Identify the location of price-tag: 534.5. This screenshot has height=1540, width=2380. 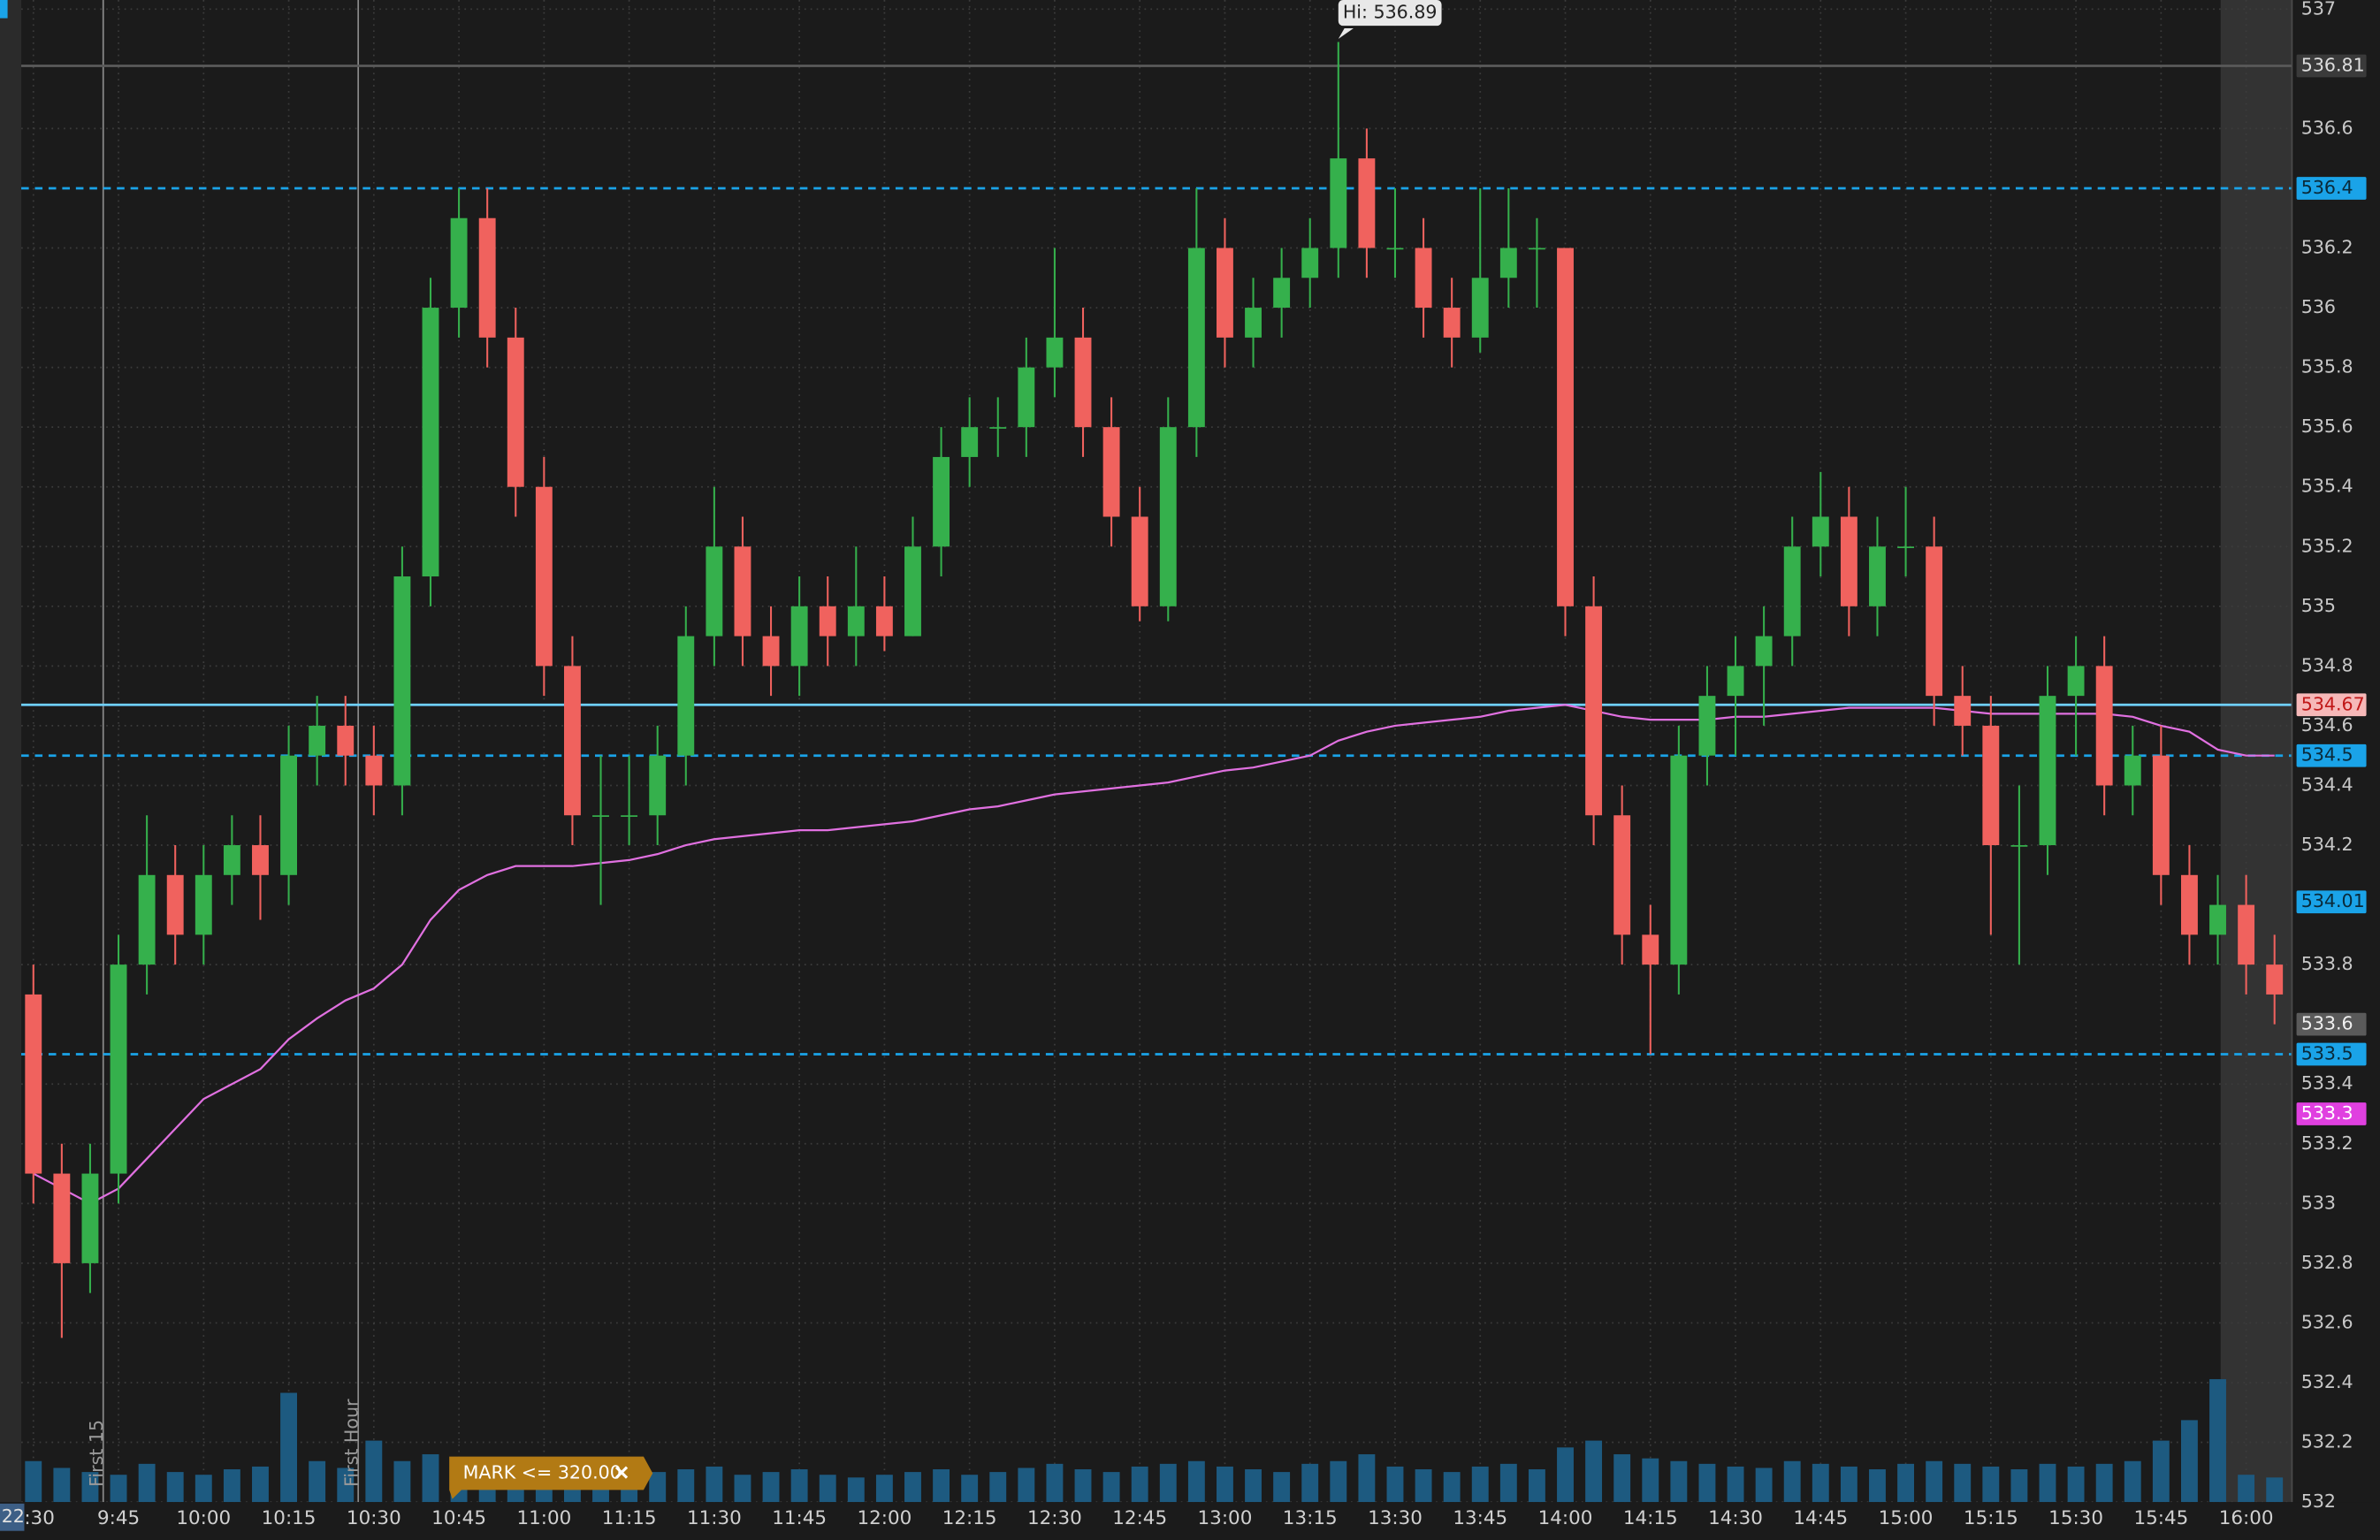
(2327, 755).